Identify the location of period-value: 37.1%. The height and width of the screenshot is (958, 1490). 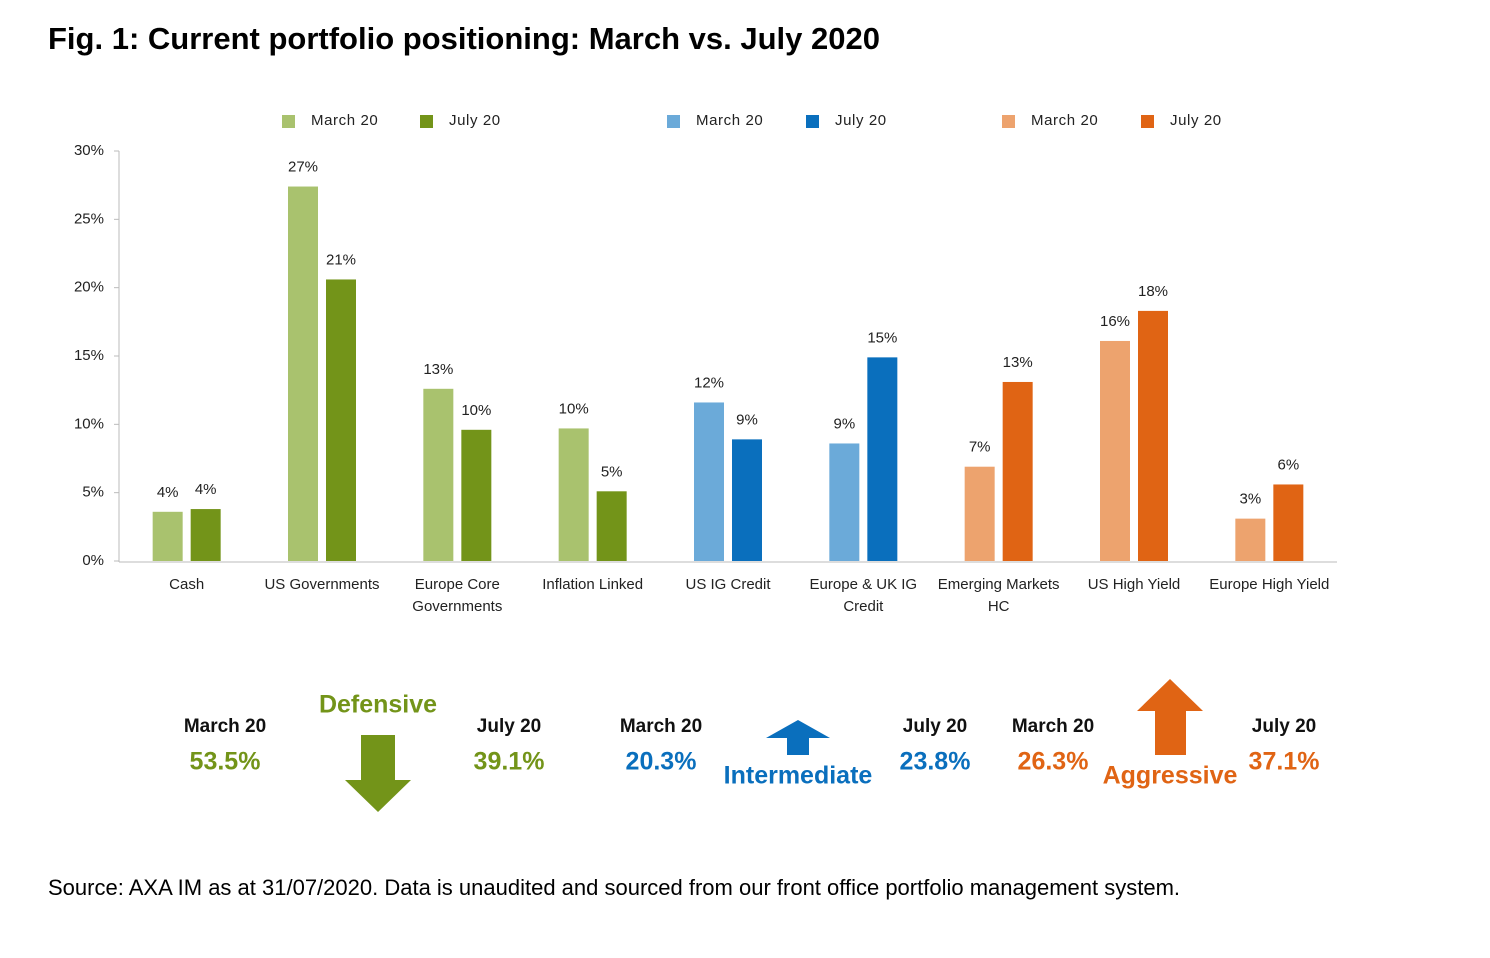
(1284, 762).